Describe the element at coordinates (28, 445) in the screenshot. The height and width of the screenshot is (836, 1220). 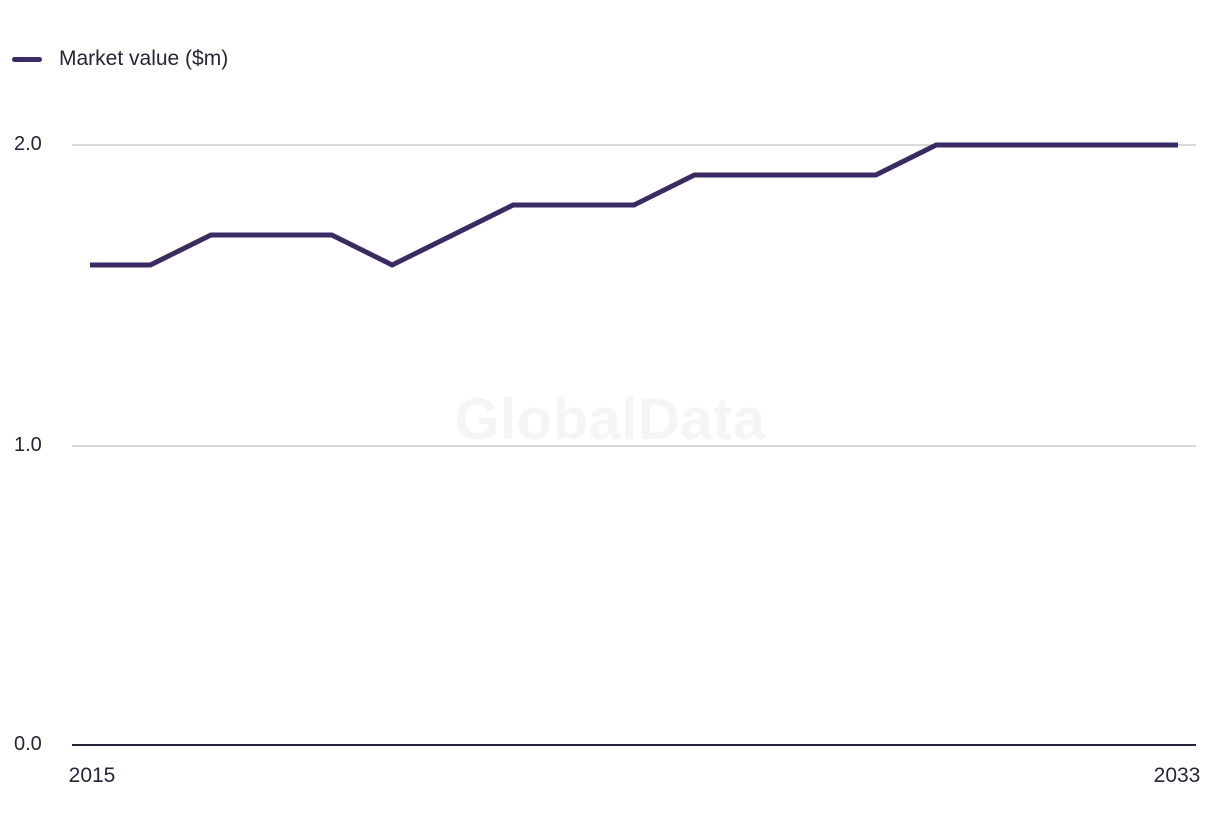
I see `y-tick-label-1: 1.0` at that location.